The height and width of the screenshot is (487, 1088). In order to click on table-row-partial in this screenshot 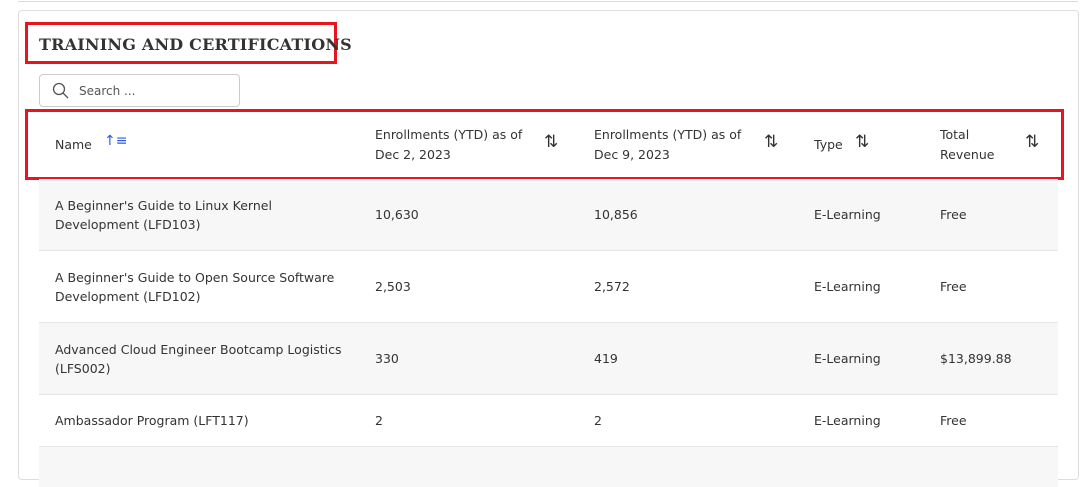, I will do `click(548, 467)`.